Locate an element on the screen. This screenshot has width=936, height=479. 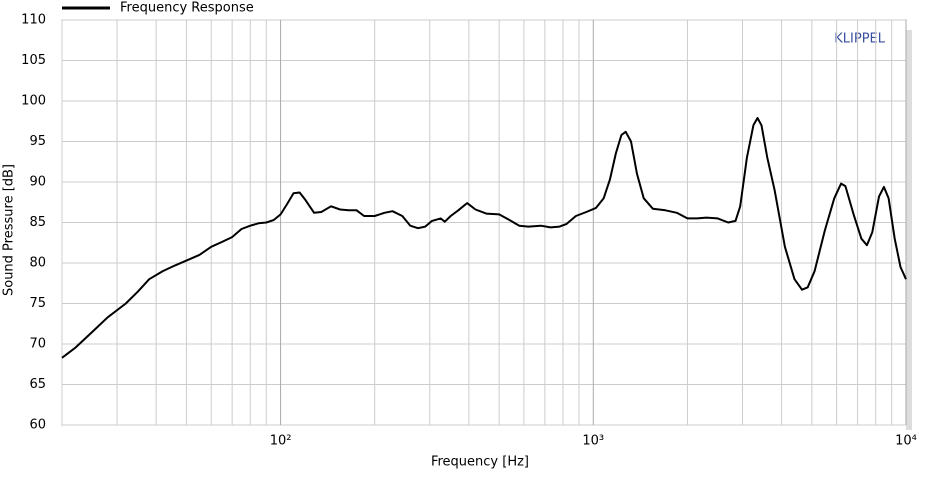
y-axis-label: Sound Pressure [dB] is located at coordinates (9, 230).